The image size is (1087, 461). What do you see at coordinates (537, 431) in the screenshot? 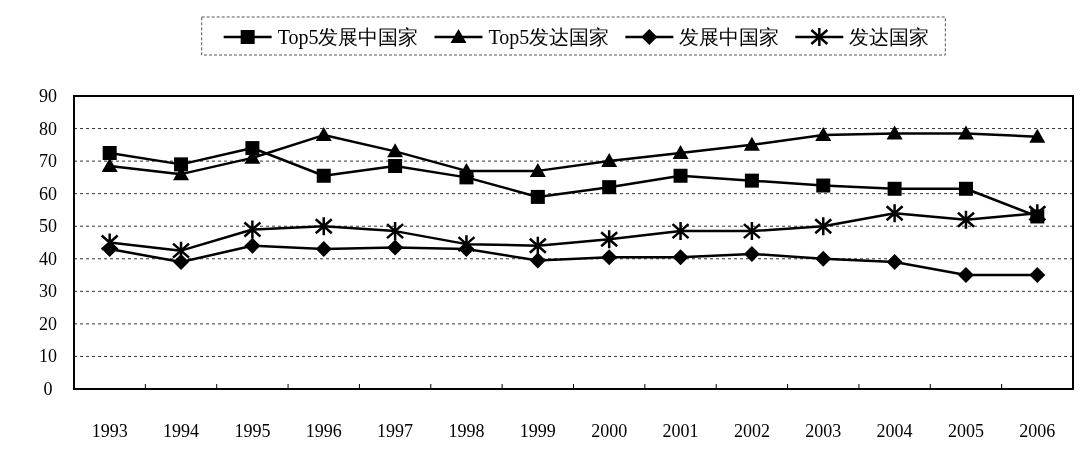
I see `x-tick-label: 1999` at bounding box center [537, 431].